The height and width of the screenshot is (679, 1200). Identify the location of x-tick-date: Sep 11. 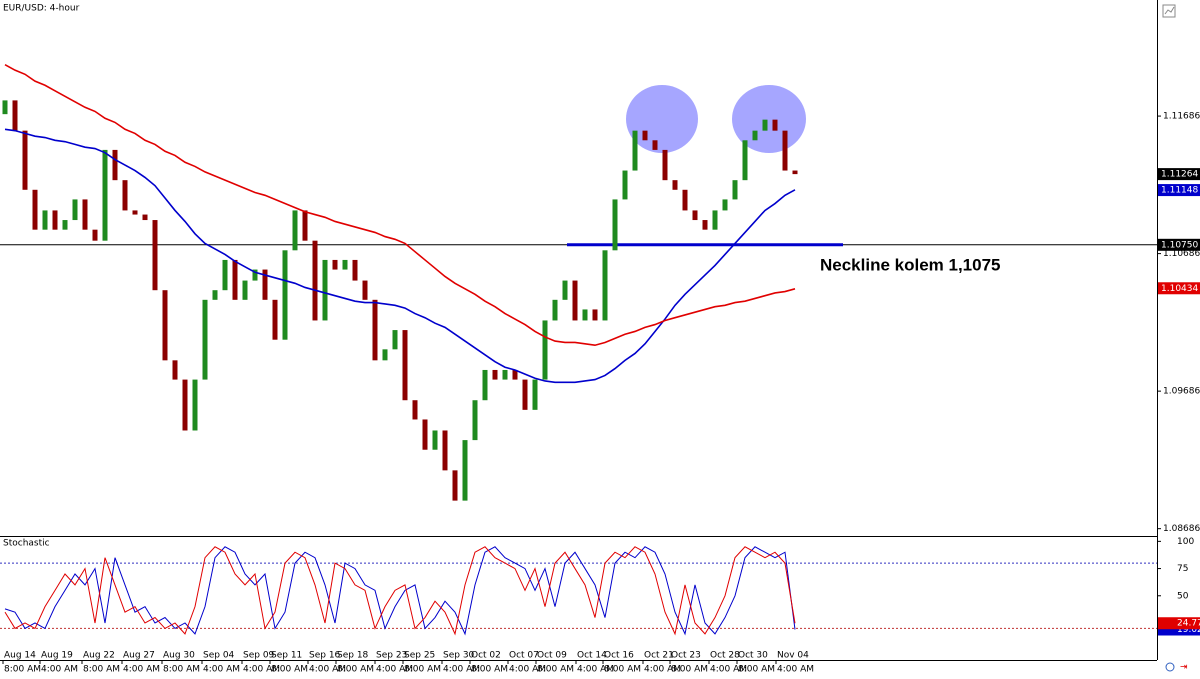
(286, 656).